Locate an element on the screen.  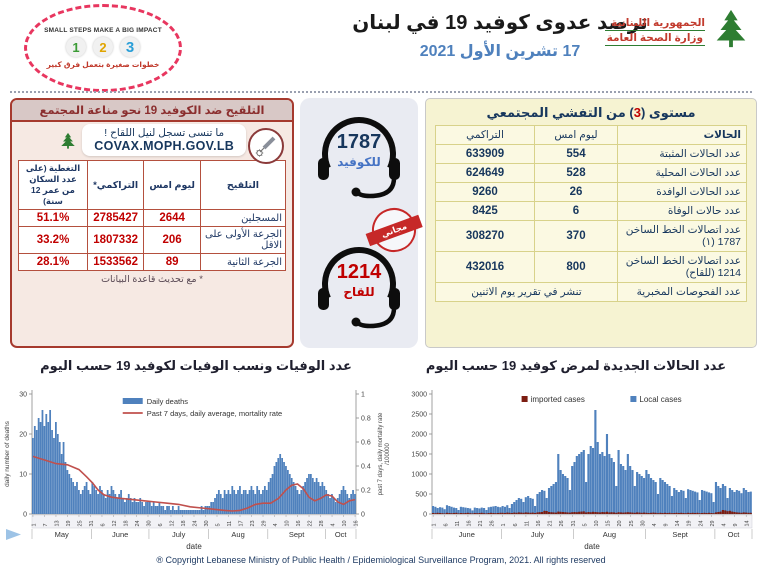
x-tick-label: 29 is located at coordinates (265, 523).